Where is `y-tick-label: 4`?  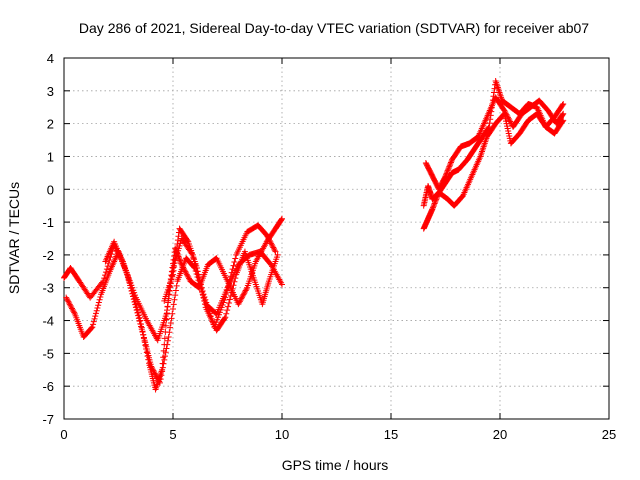
y-tick-label: 4 is located at coordinates (50, 58).